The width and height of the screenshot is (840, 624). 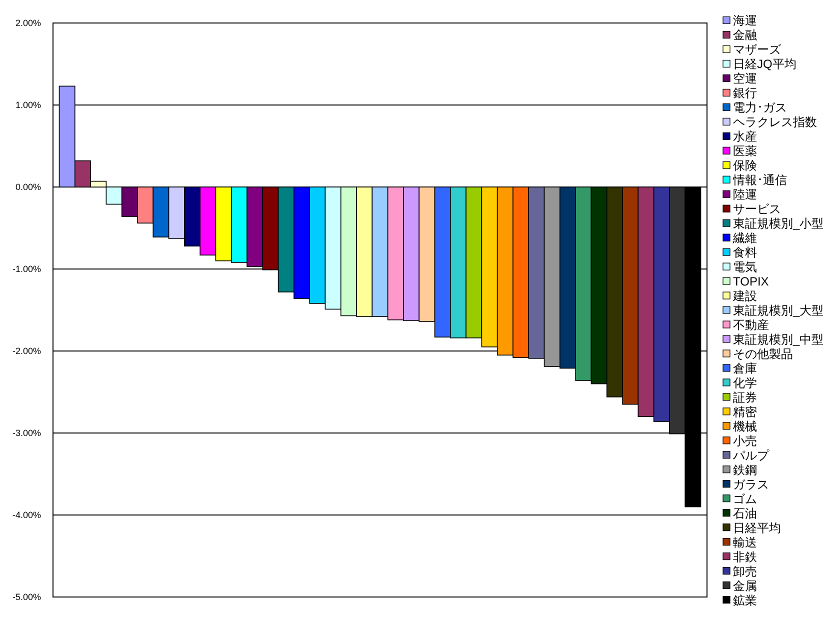 I want to click on y-tick-label: -2.00%, so click(x=26, y=351).